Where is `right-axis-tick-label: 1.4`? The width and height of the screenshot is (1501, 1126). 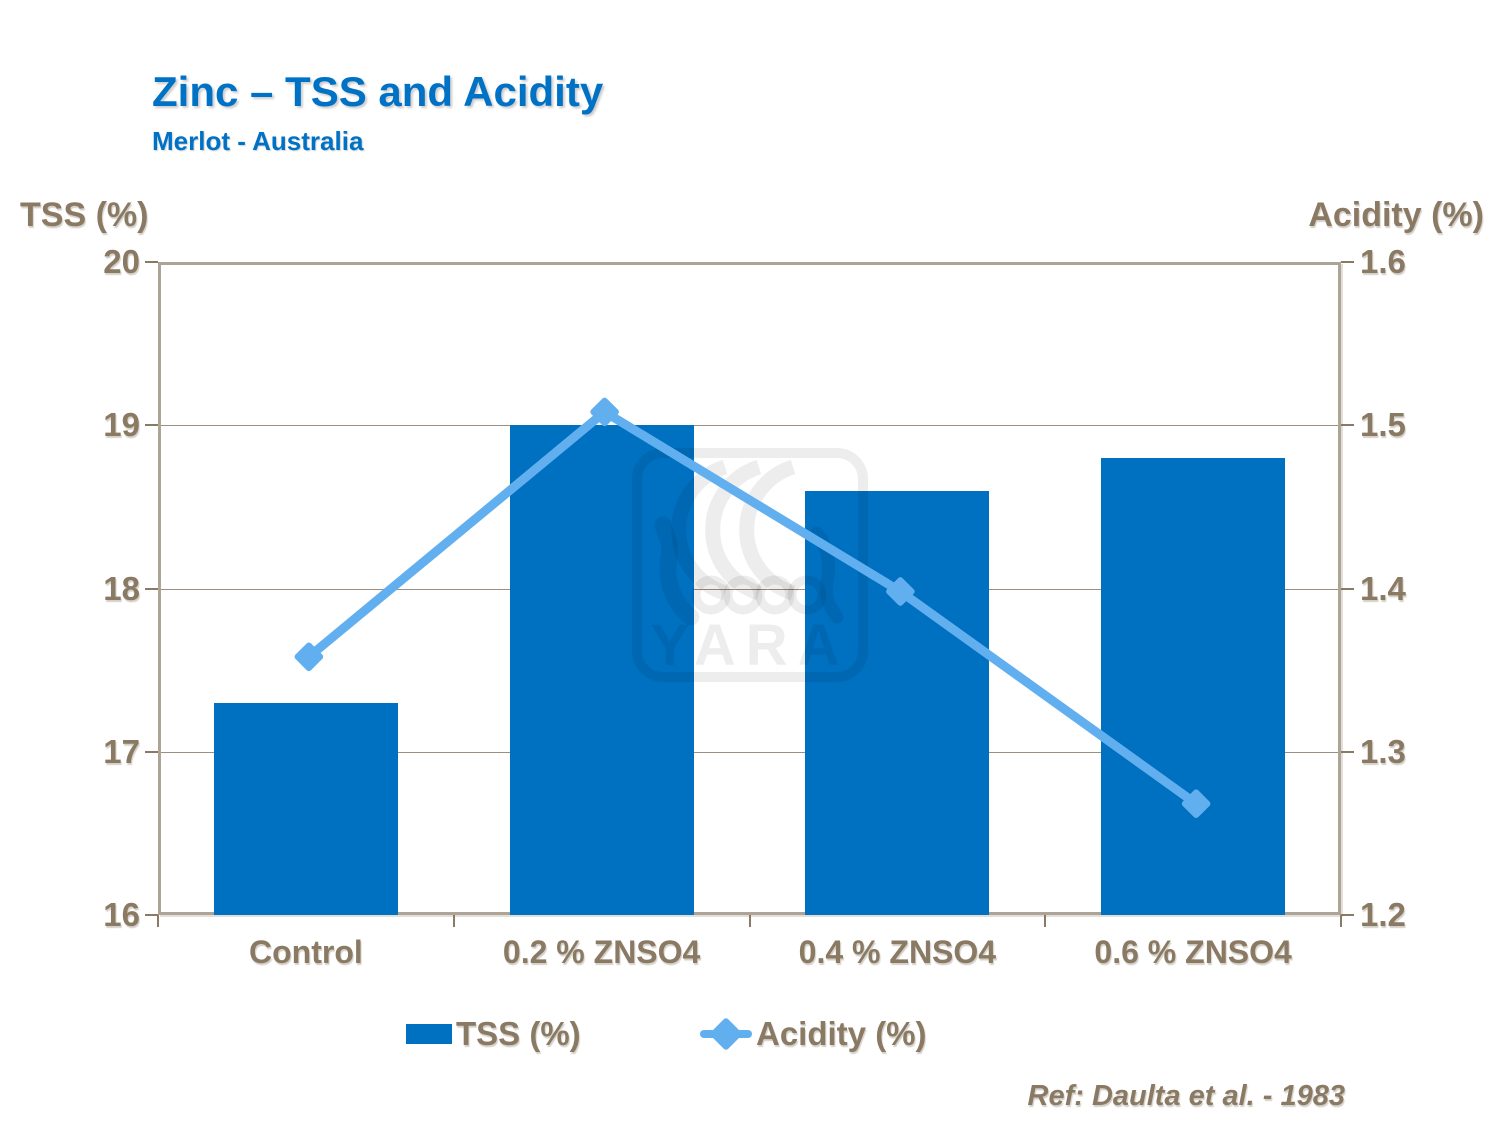 right-axis-tick-label: 1.4 is located at coordinates (1383, 588).